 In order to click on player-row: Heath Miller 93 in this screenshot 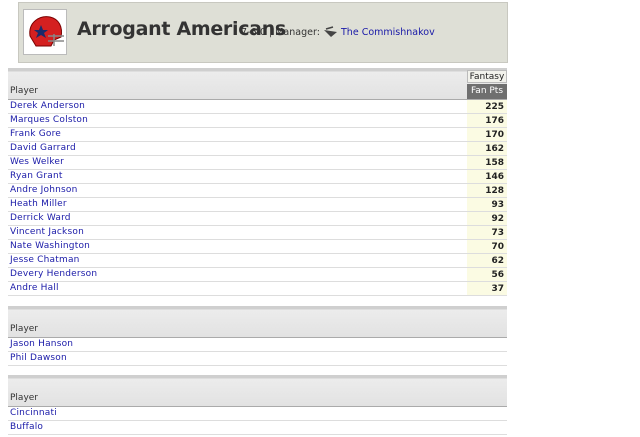, I will do `click(257, 205)`.